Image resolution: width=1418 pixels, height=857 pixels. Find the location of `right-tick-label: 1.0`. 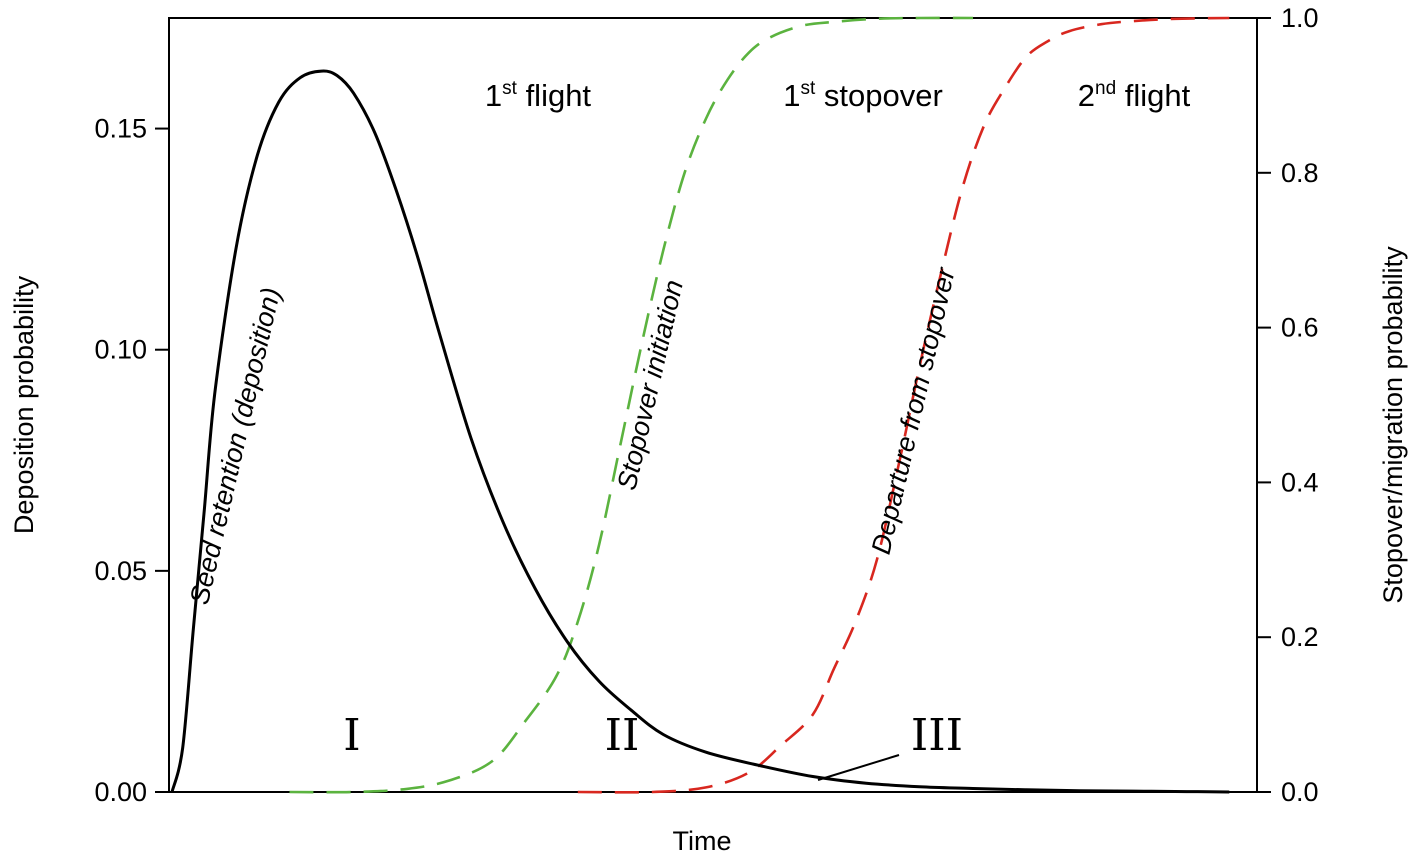

right-tick-label: 1.0 is located at coordinates (1300, 18).